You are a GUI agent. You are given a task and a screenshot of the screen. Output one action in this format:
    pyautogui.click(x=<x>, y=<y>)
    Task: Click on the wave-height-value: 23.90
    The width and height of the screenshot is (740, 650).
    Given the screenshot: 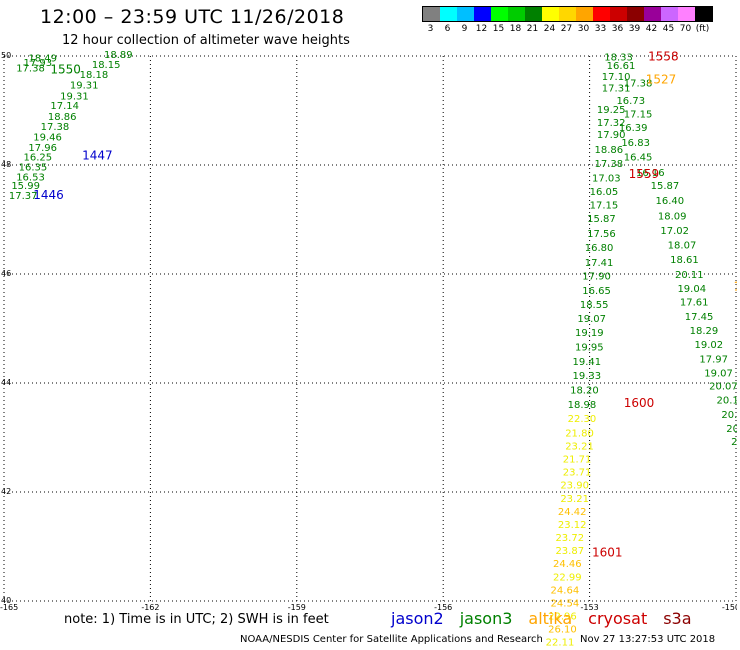 What is the action you would take?
    pyautogui.click(x=574, y=486)
    